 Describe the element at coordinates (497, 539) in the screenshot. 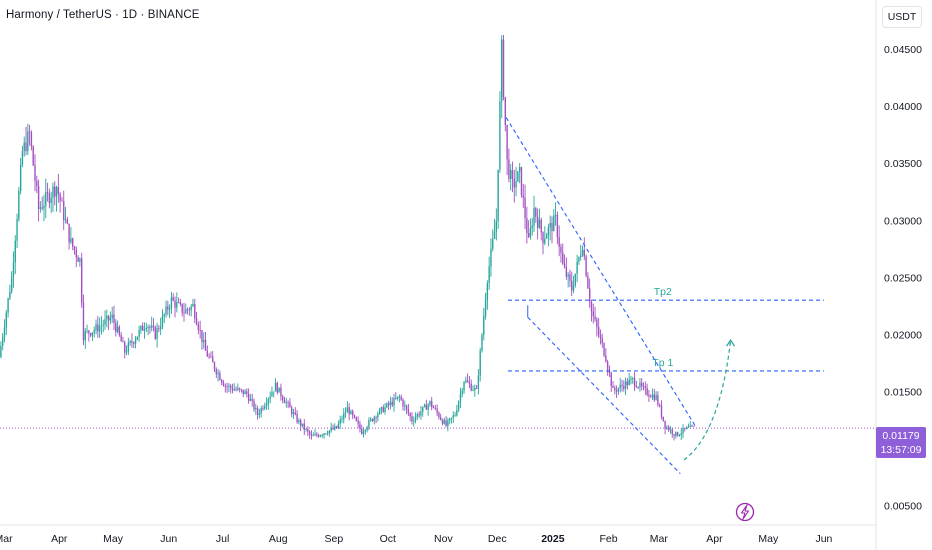

I see `time-tick-label: Dec` at that location.